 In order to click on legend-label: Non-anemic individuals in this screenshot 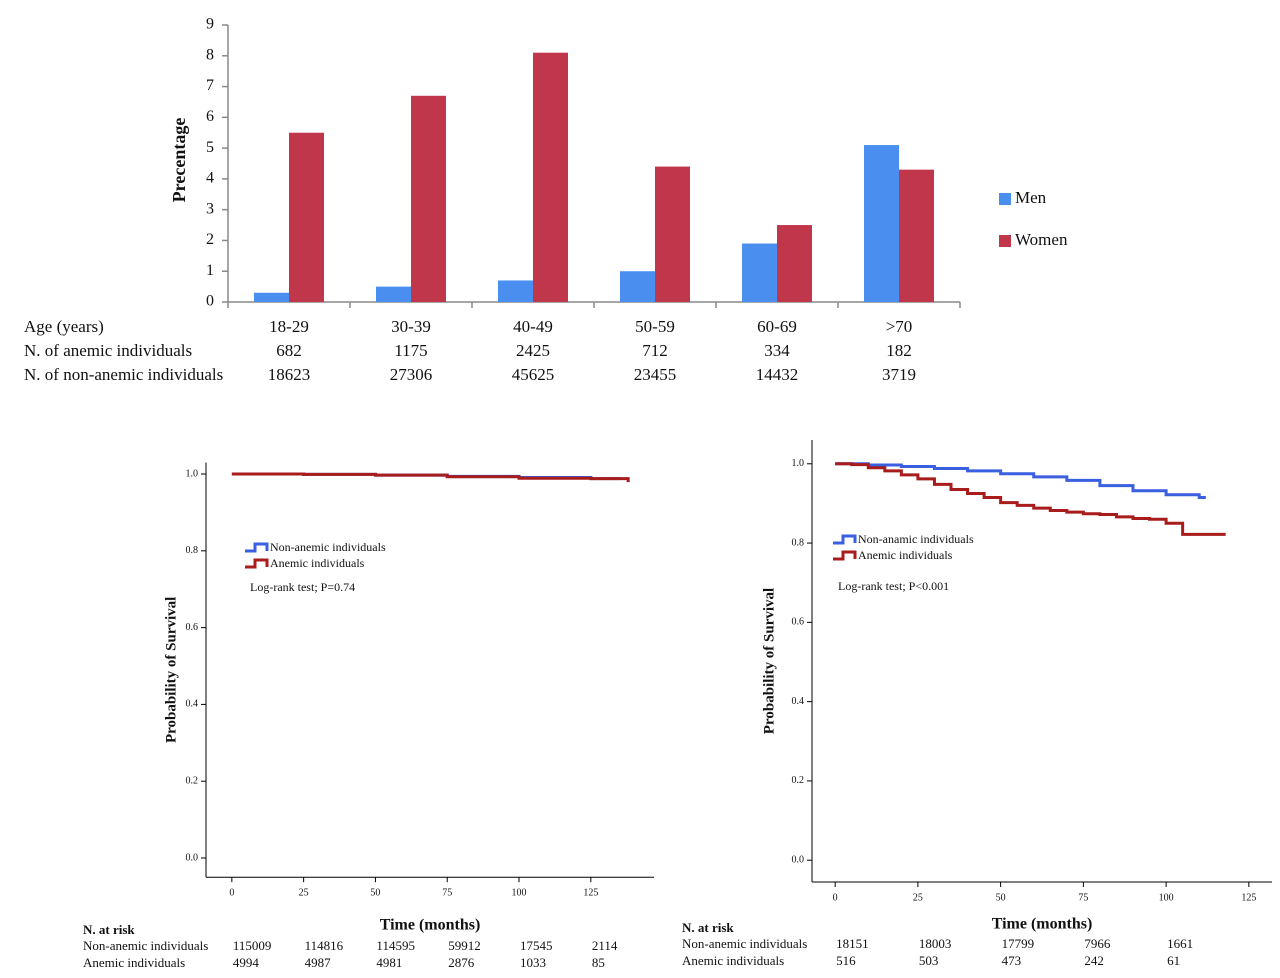, I will do `click(328, 547)`.